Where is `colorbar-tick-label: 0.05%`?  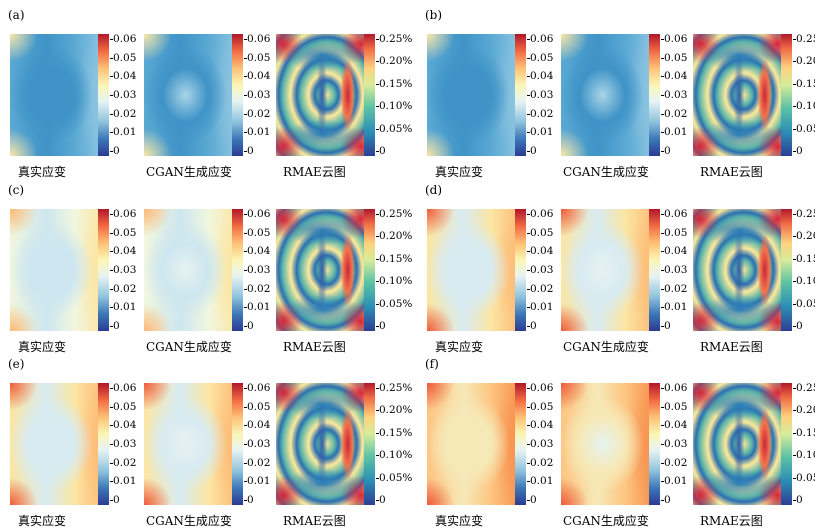 colorbar-tick-label: 0.05% is located at coordinates (803, 303).